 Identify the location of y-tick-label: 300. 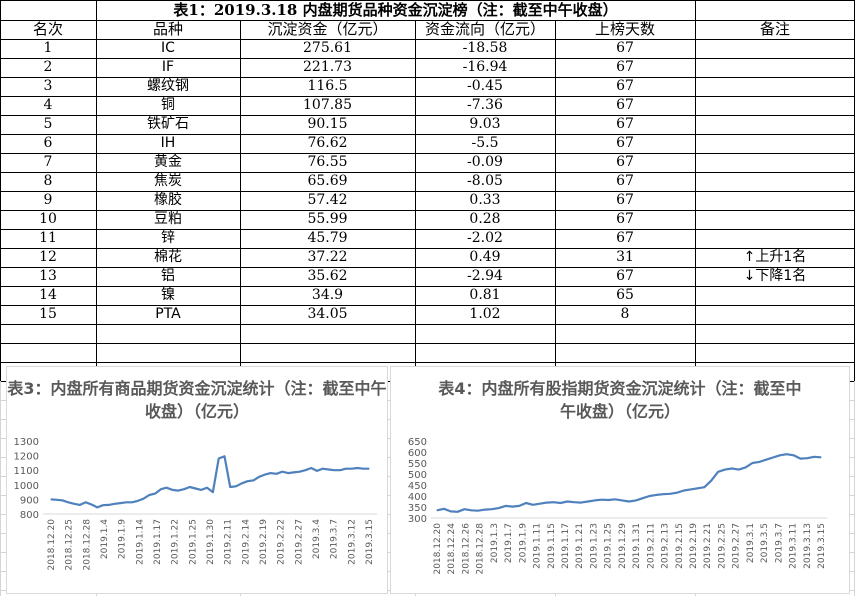
(417, 519).